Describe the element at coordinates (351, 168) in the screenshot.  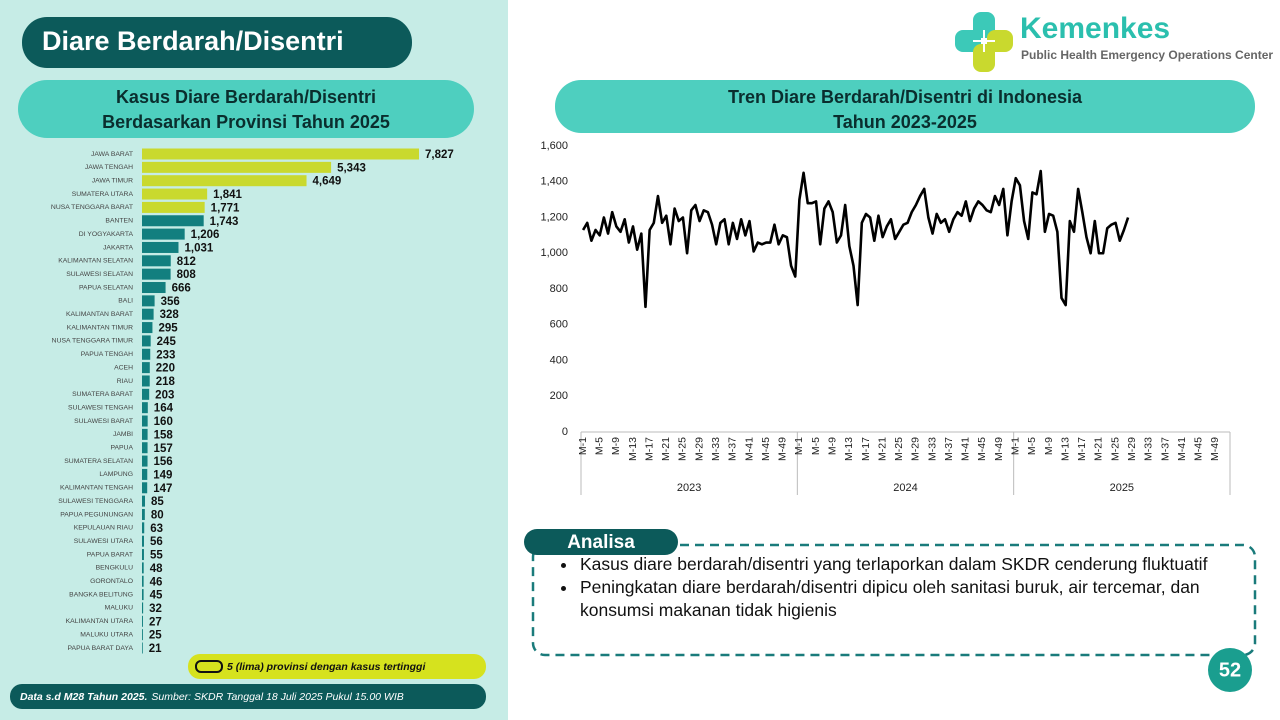
I see `value-label: 5,343` at that location.